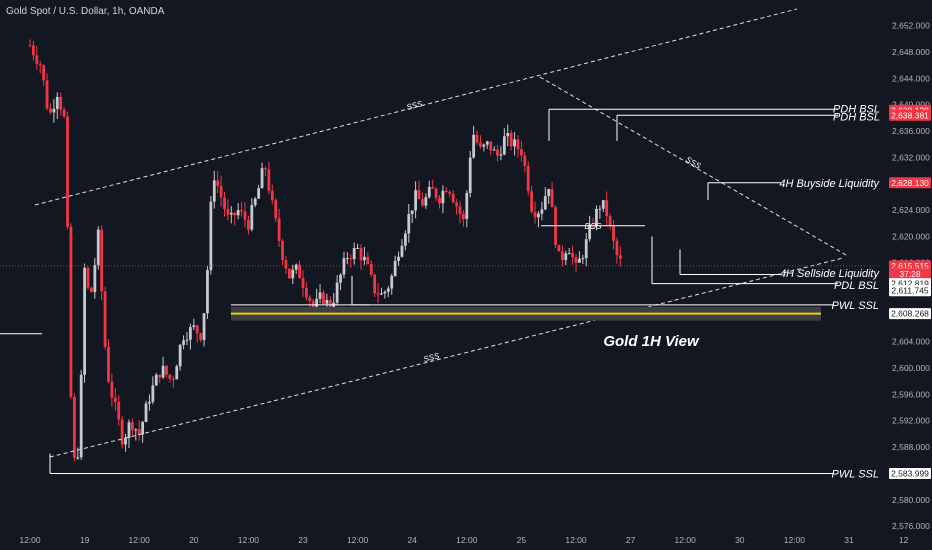 This screenshot has height=550, width=932. I want to click on price-tag-label: 2,612.819, so click(910, 284).